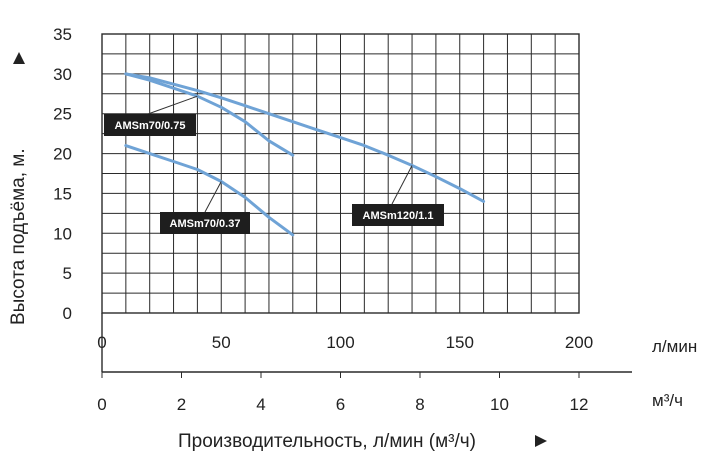 The width and height of the screenshot is (703, 458). What do you see at coordinates (260, 404) in the screenshot?
I see `x-tick-label-m3h: 4` at bounding box center [260, 404].